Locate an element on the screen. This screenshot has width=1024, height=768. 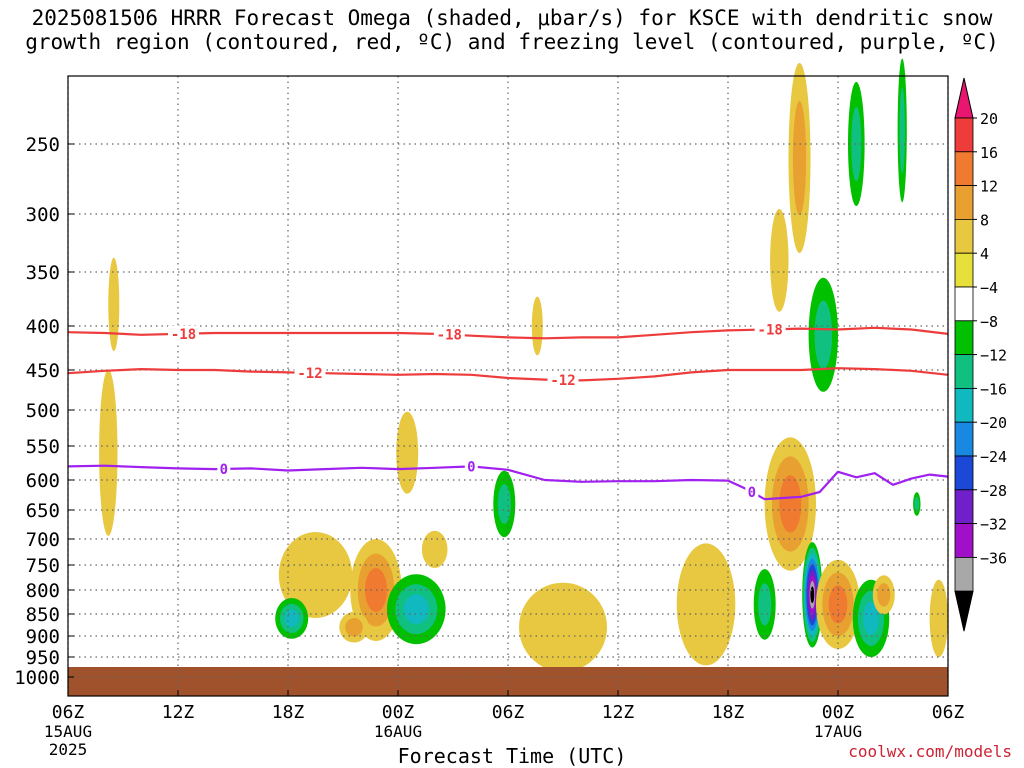
y-tick-label: 800 is located at coordinates (43, 591).